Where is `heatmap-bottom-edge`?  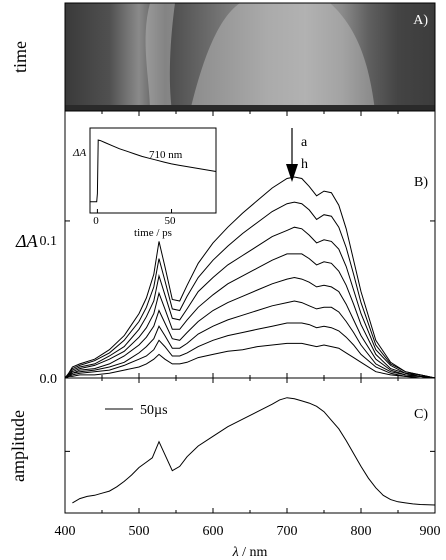
heatmap-bottom-edge is located at coordinates (250, 108).